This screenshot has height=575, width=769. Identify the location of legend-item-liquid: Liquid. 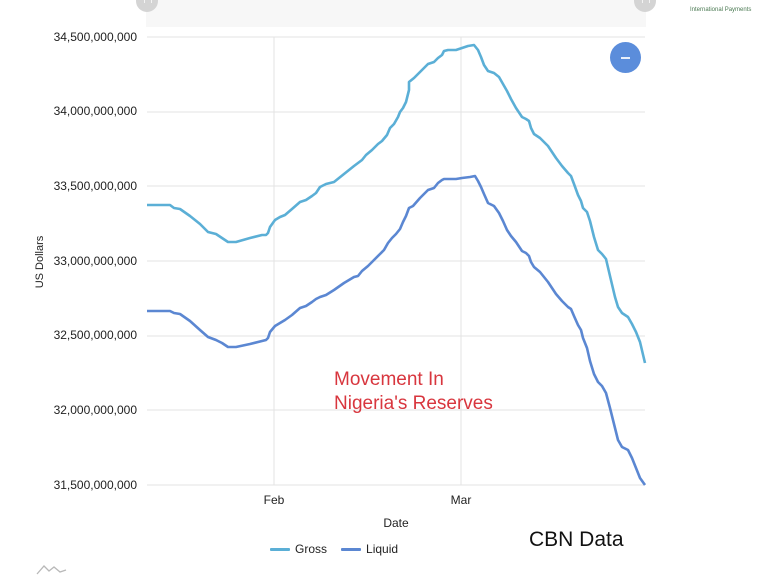
(369, 549).